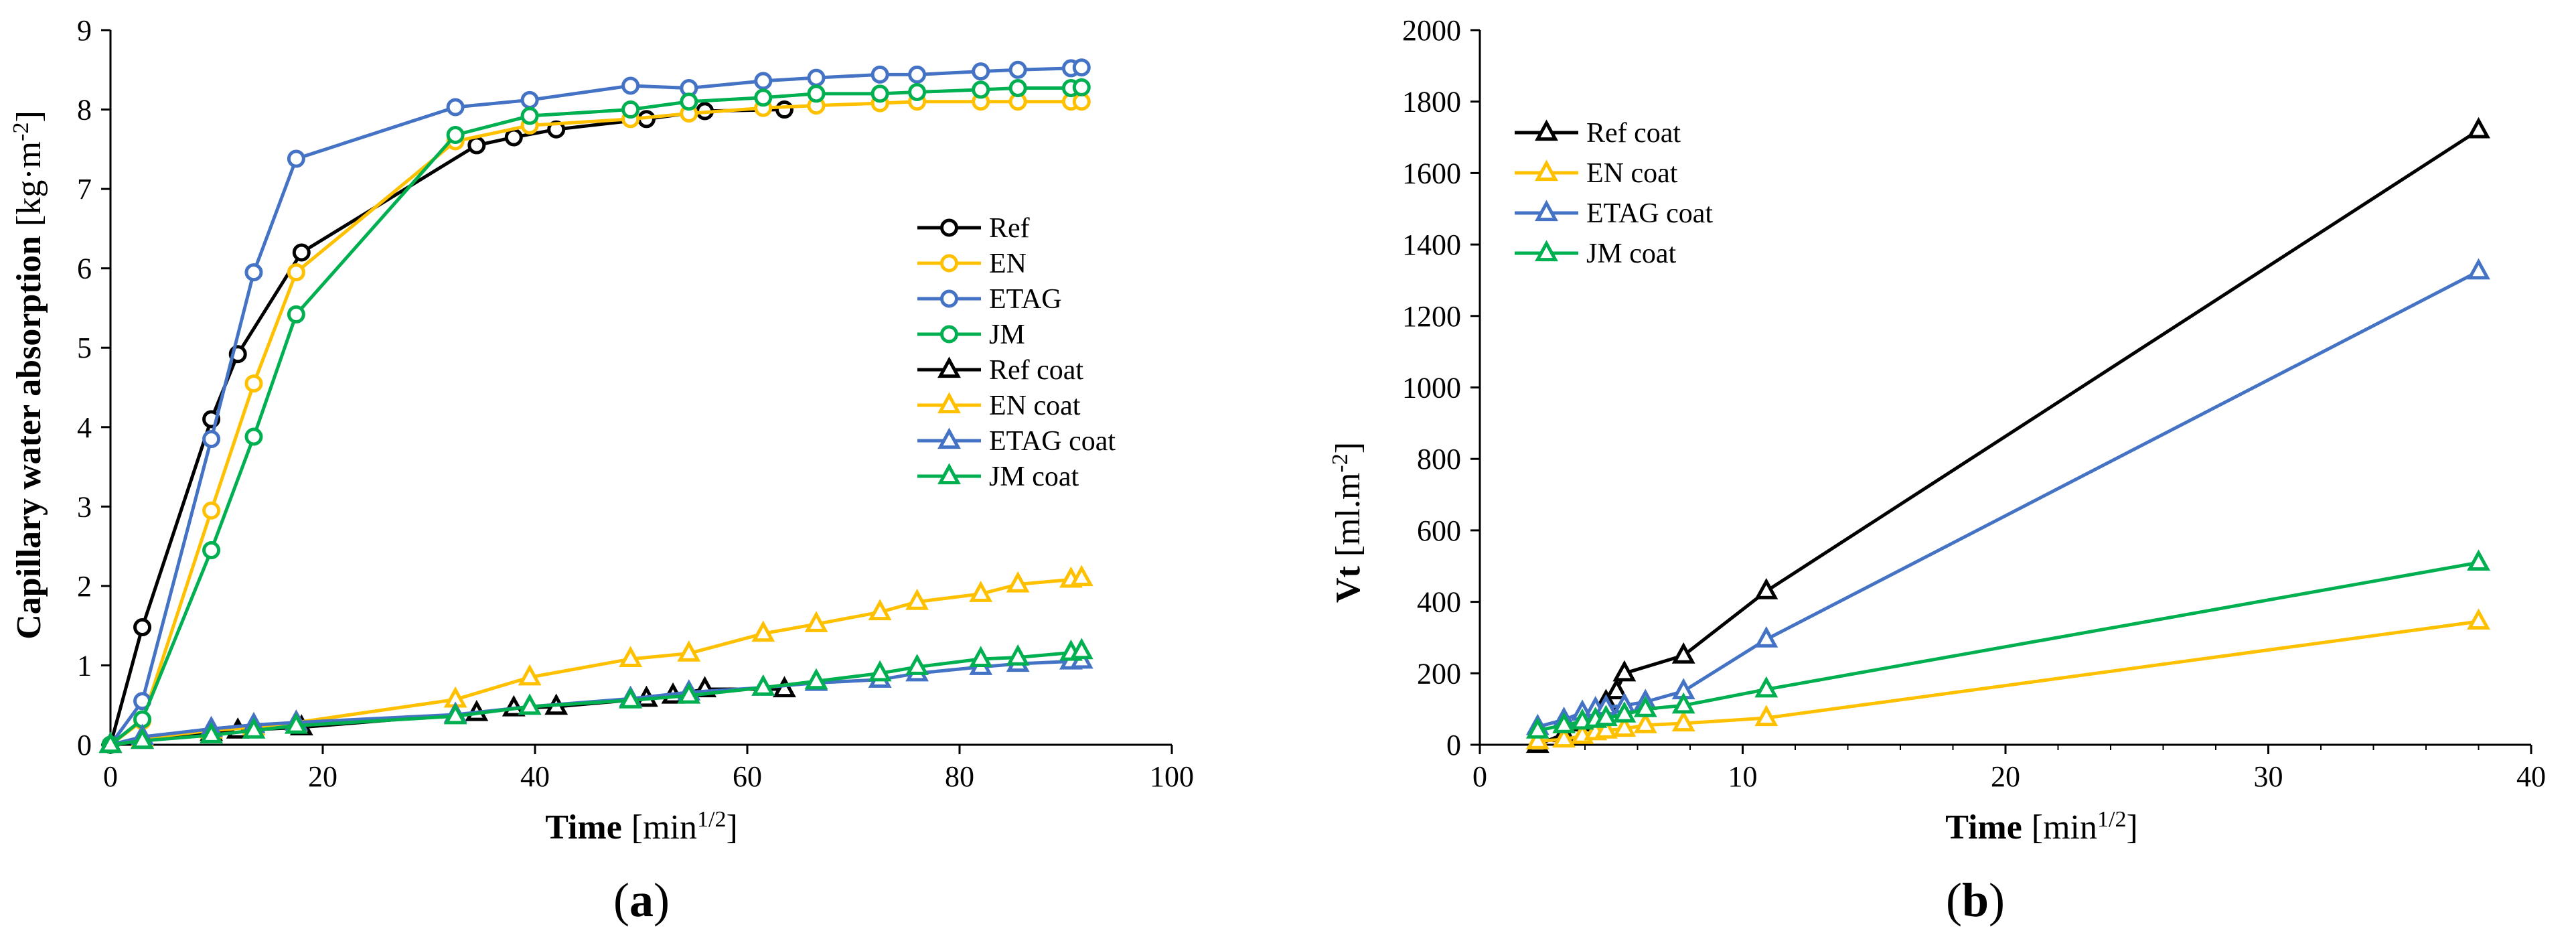 This screenshot has width=2576, height=941. Describe the element at coordinates (2268, 776) in the screenshot. I see `x-tick-label-b-3: 30` at that location.